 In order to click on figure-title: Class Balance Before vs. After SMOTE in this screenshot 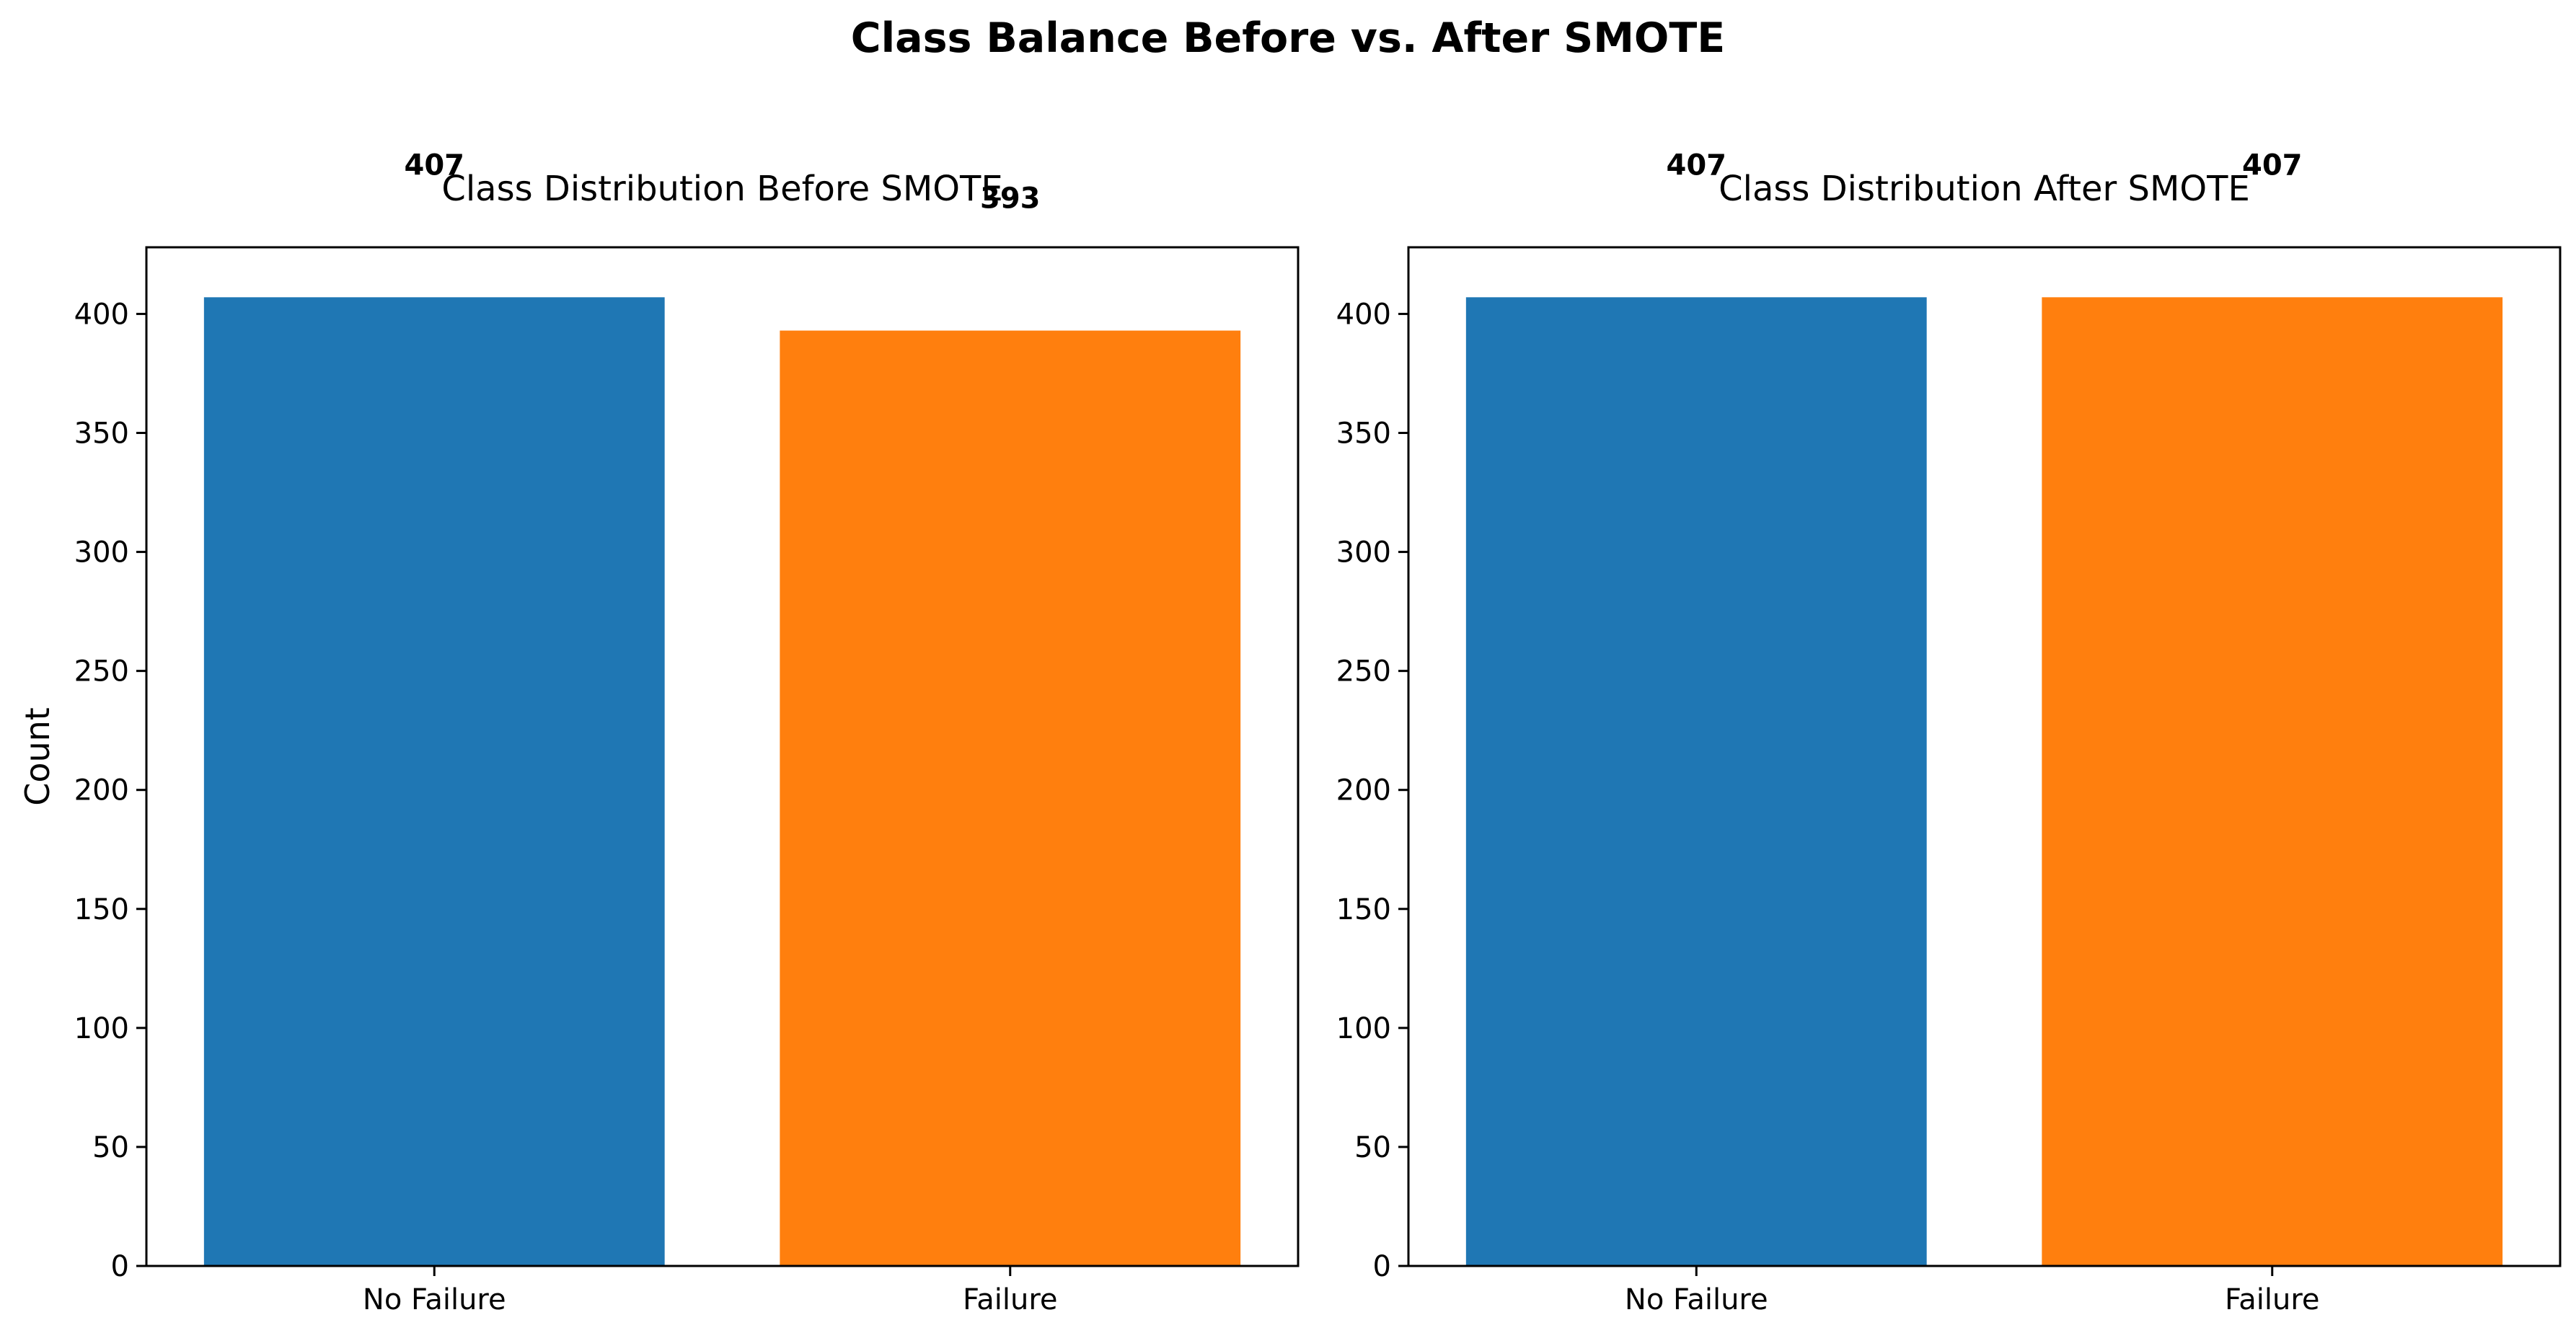, I will do `click(1288, 38)`.